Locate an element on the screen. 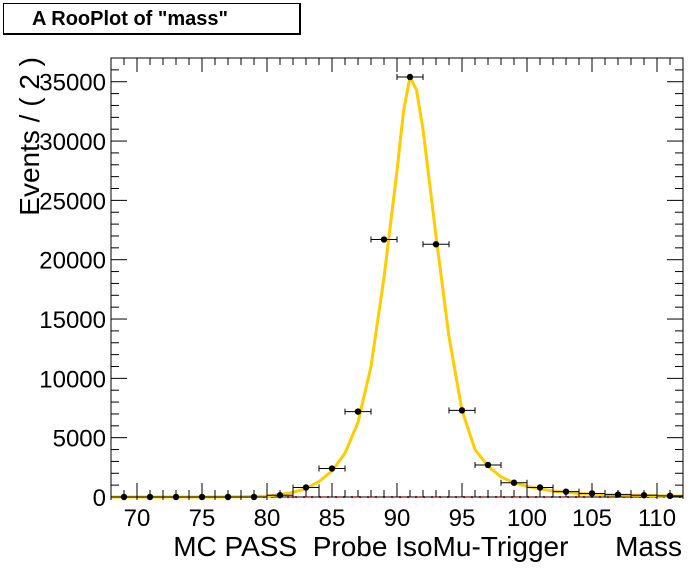 The height and width of the screenshot is (572, 696). x-tick-label: 110 is located at coordinates (657, 518).